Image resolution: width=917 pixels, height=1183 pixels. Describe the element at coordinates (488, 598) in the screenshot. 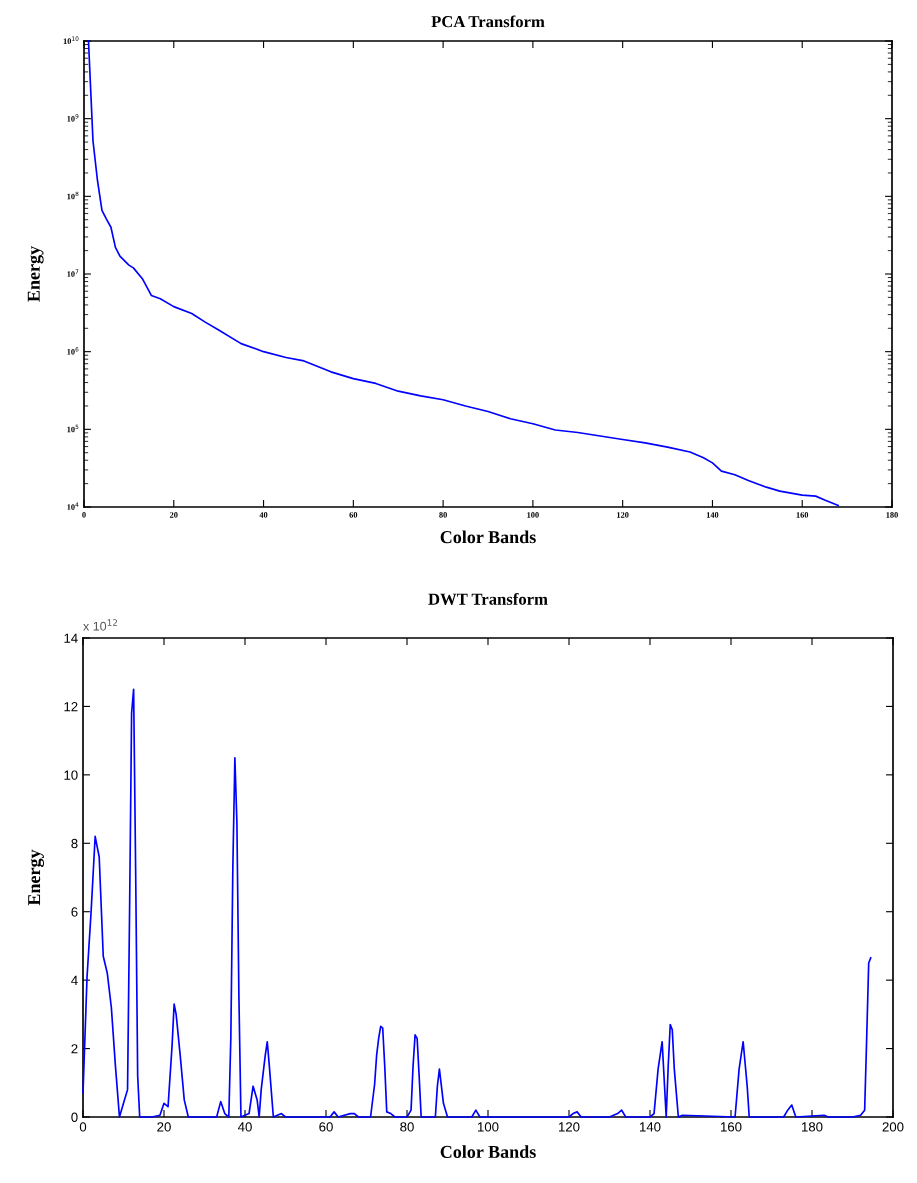

I see `chart-title: DWT Transform` at that location.